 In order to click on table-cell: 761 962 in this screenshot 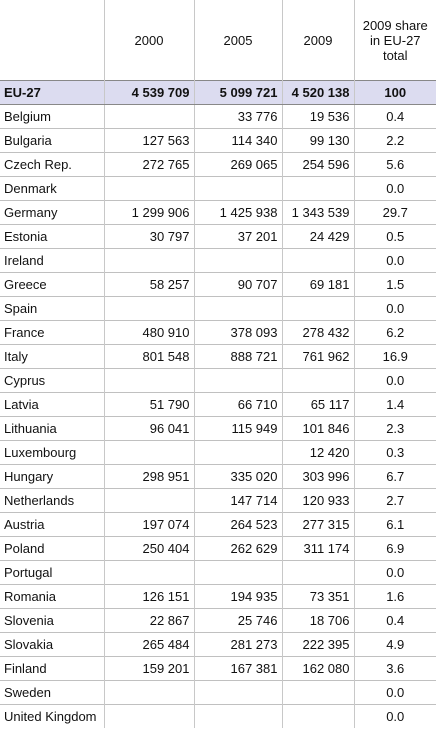, I will do `click(317, 356)`.